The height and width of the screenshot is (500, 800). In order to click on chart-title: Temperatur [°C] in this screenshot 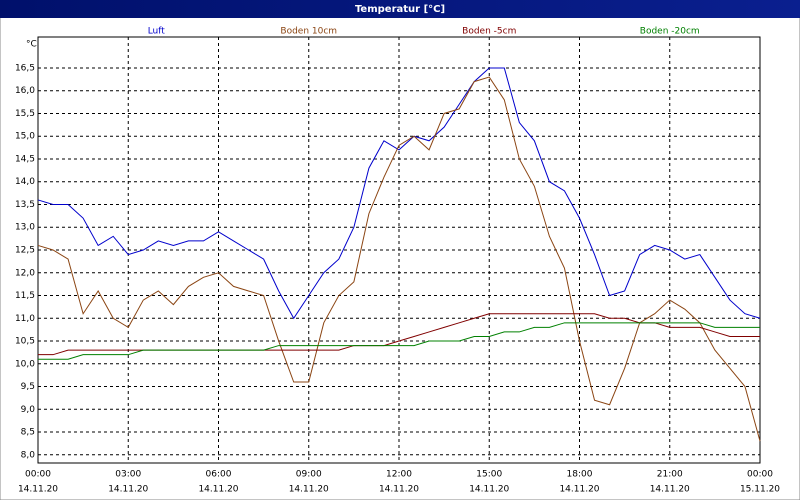, I will do `click(400, 9)`.